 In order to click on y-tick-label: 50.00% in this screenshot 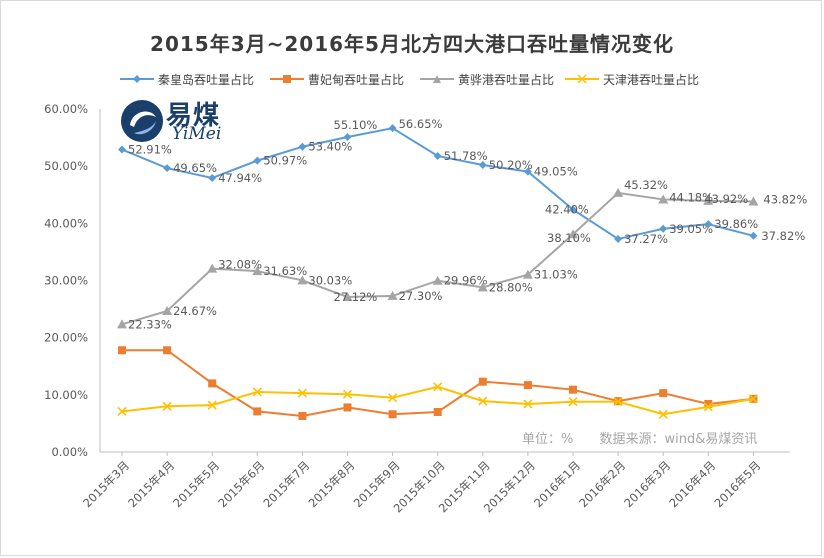, I will do `click(66, 166)`.